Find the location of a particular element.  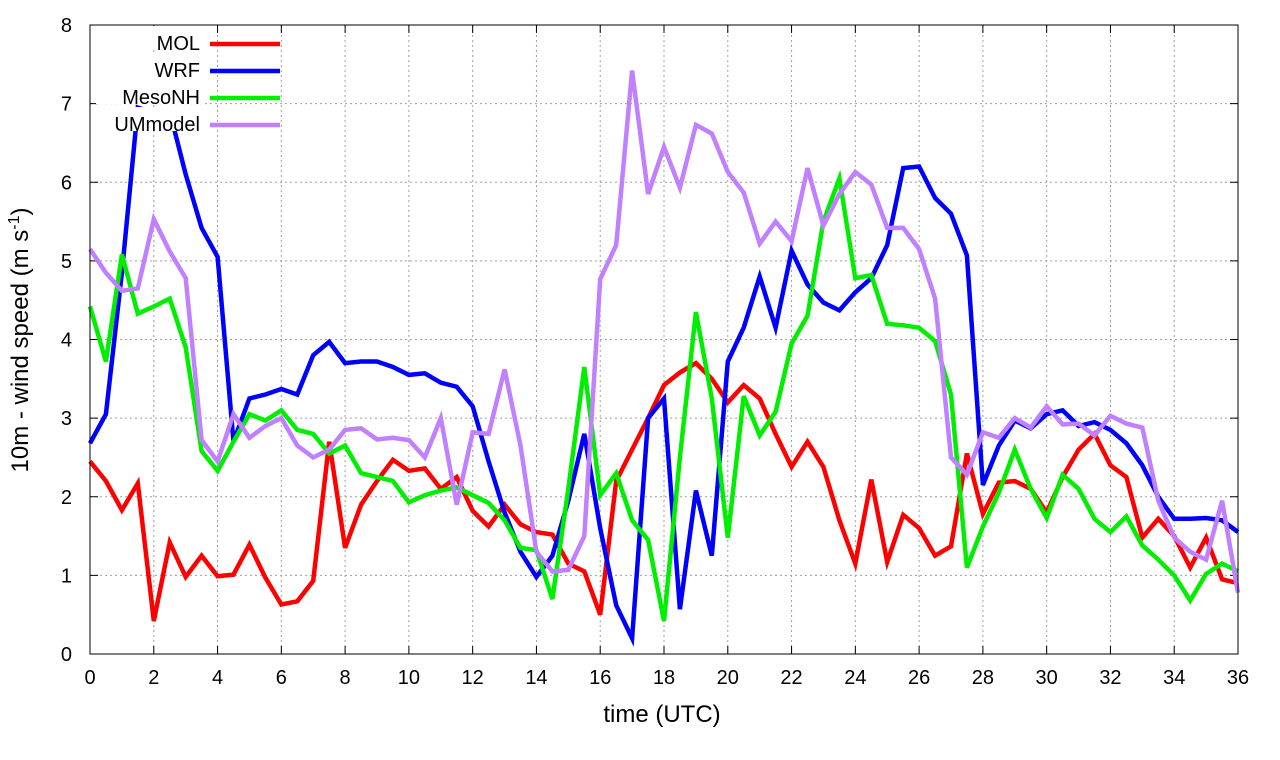

x-tick-label: 14 is located at coordinates (536, 678).